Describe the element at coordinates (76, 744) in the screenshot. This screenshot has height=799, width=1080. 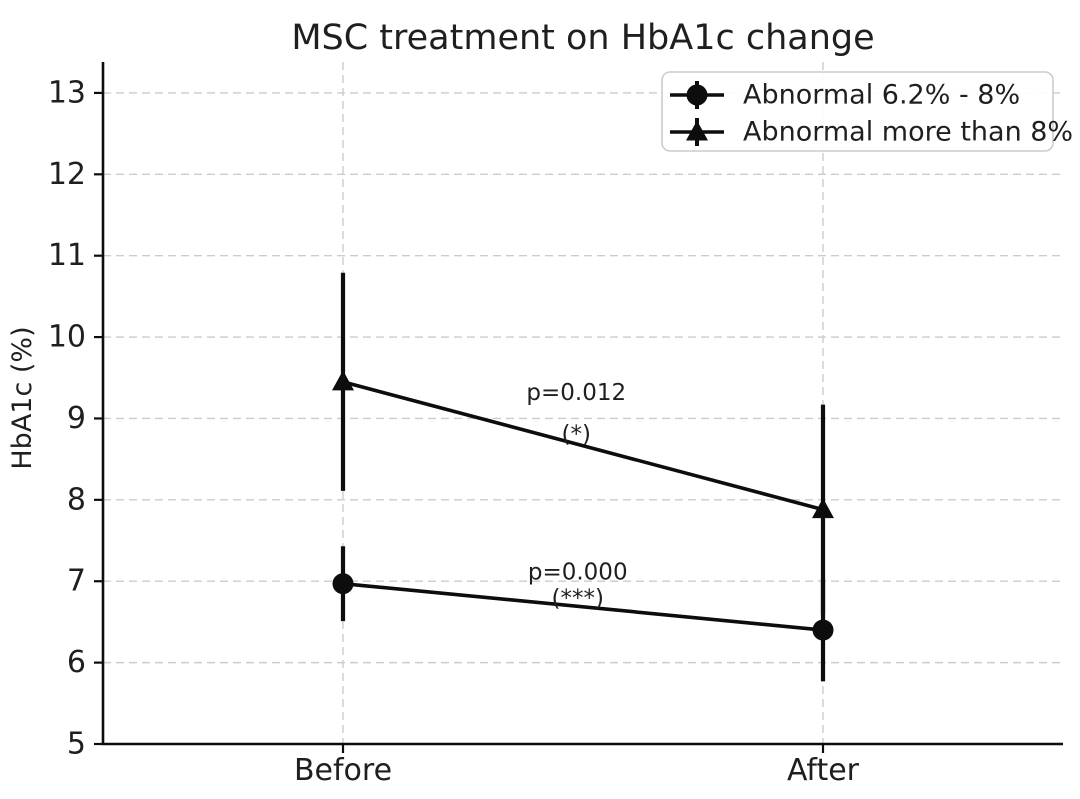
I see `y-tick-label: 5` at that location.